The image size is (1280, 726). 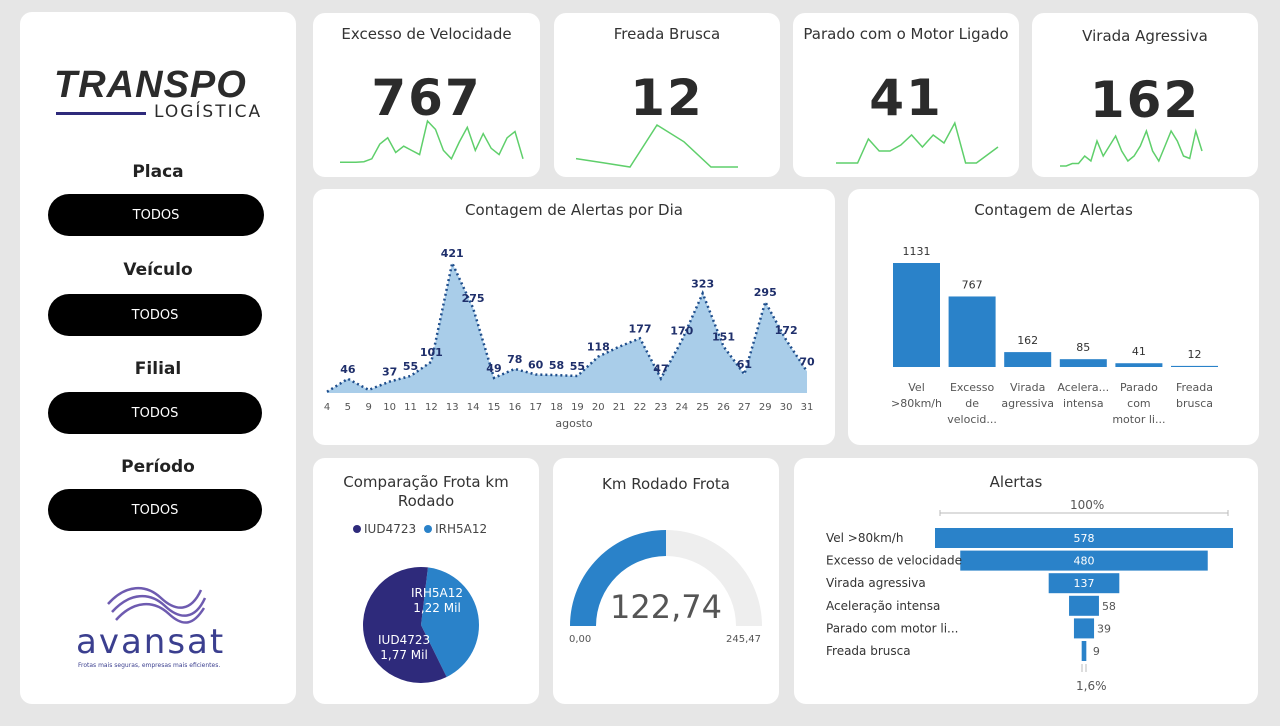 I want to click on legend-item-iud4723: IUD4723, so click(x=384, y=529).